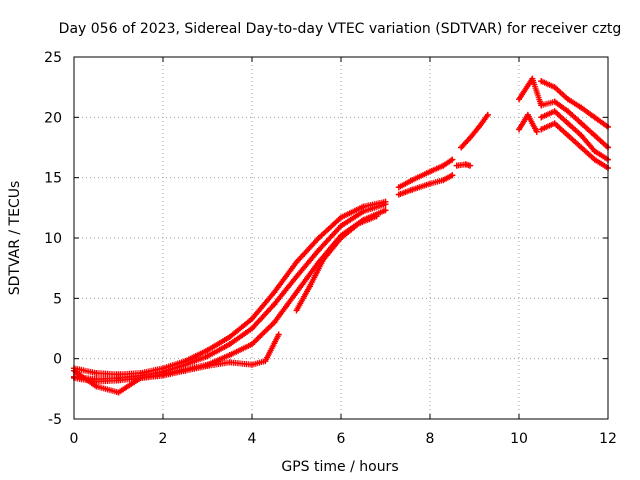 The image size is (640, 480). Describe the element at coordinates (53, 239) in the screenshot. I see `y-tick-label: 10` at that location.